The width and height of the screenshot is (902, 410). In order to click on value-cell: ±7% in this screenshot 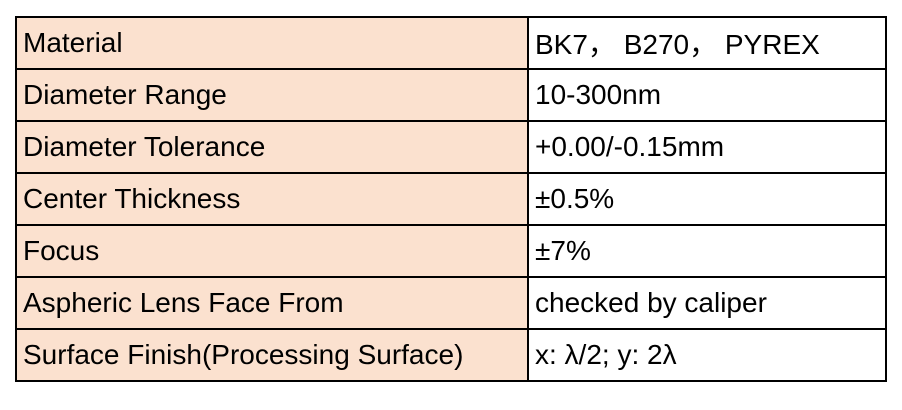, I will do `click(707, 251)`.